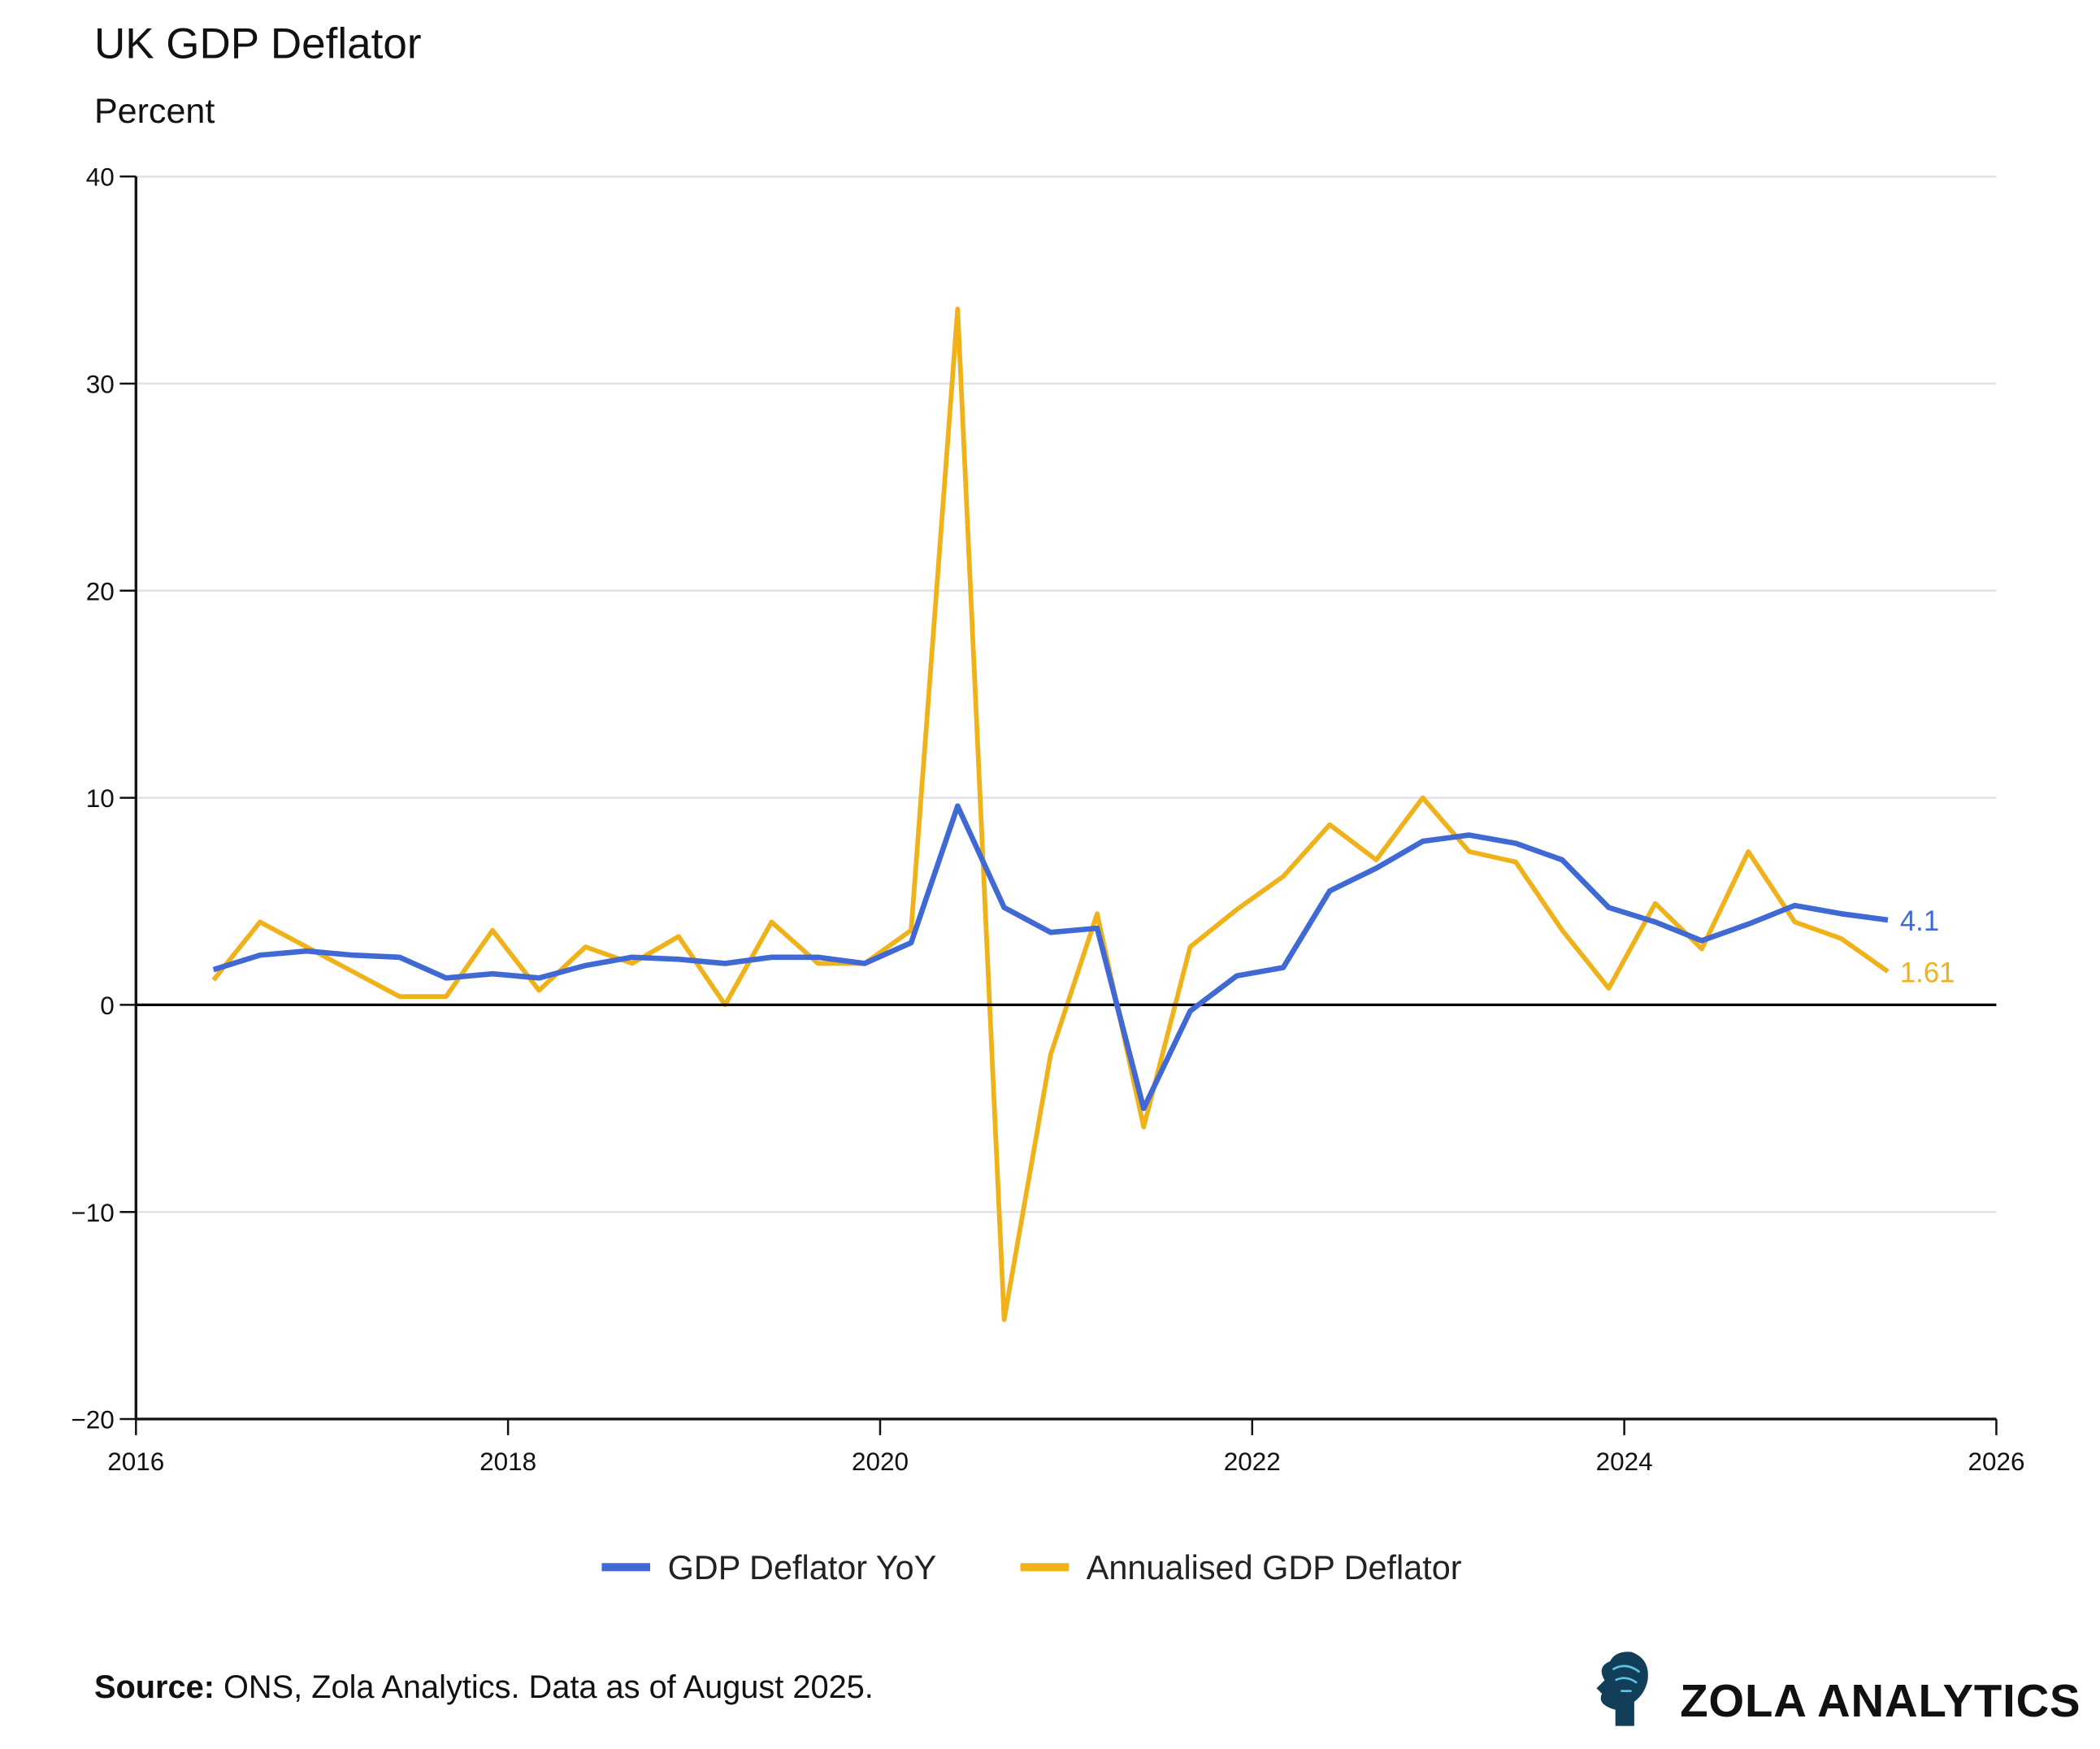  I want to click on brand-name: ZOLA ANALYTICS, so click(1880, 1700).